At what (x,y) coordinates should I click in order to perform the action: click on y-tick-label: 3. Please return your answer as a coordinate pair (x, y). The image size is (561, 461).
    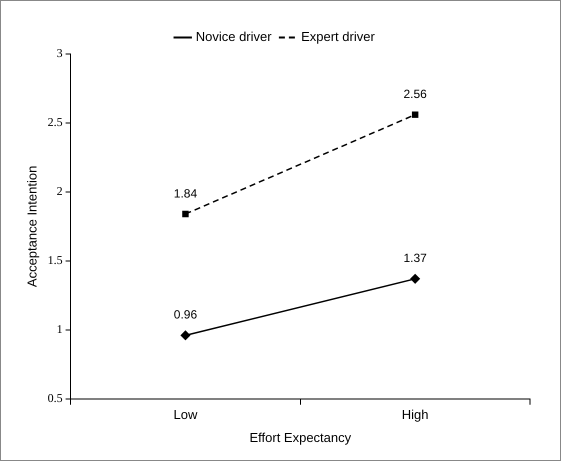
    Looking at the image, I should click on (59, 53).